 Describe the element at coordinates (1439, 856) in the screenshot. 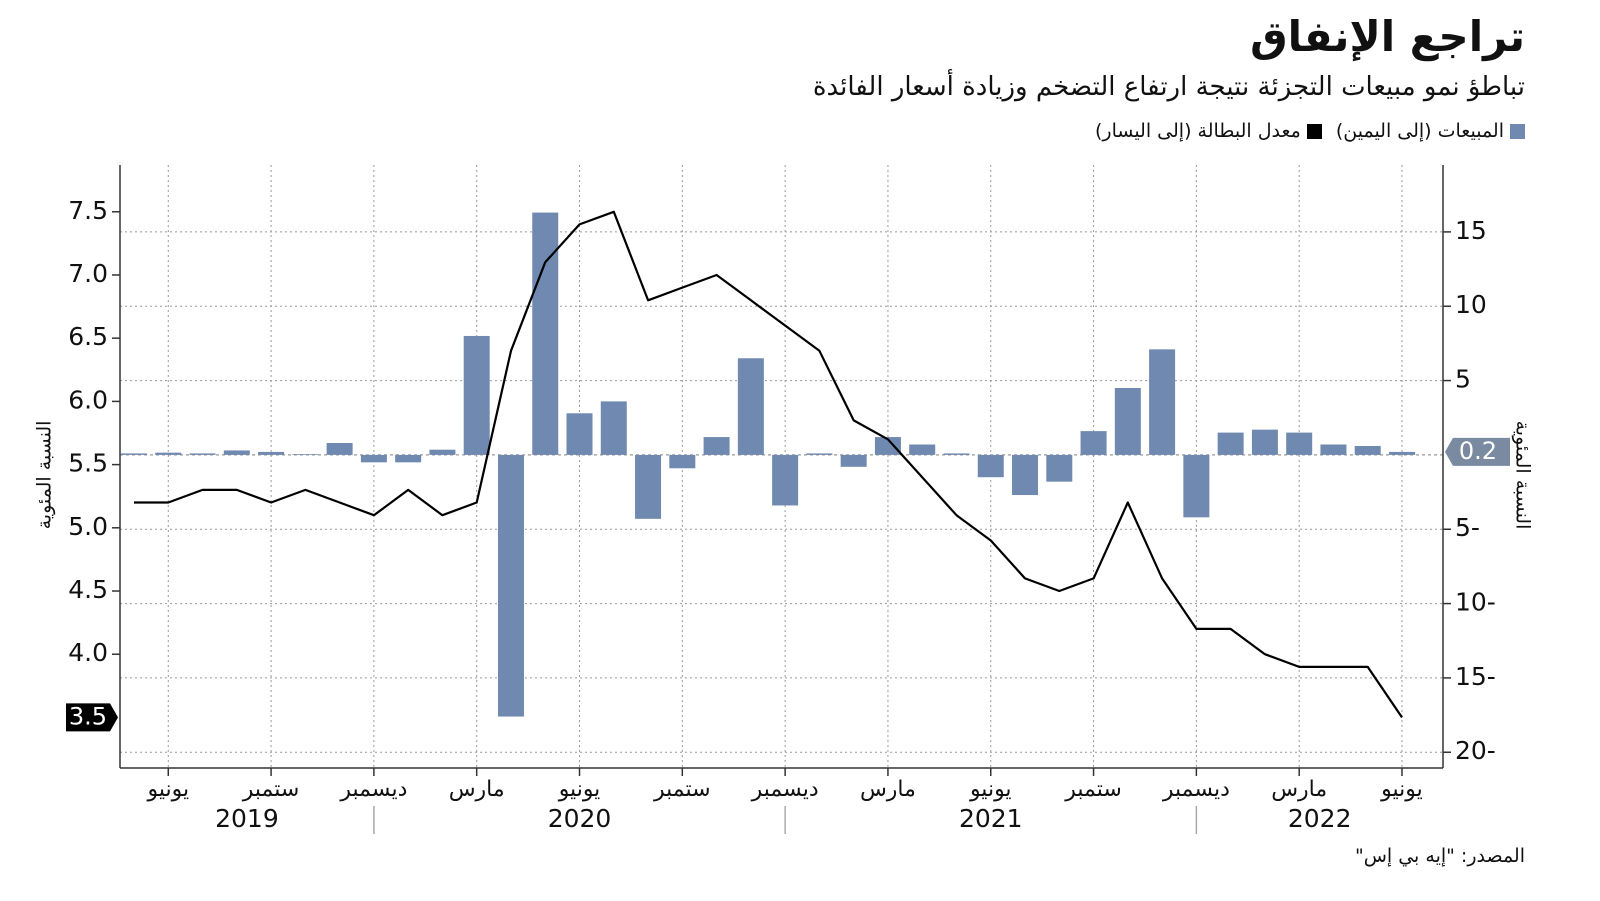

I see `source-note: المصدر: "إيه بي إس"` at that location.